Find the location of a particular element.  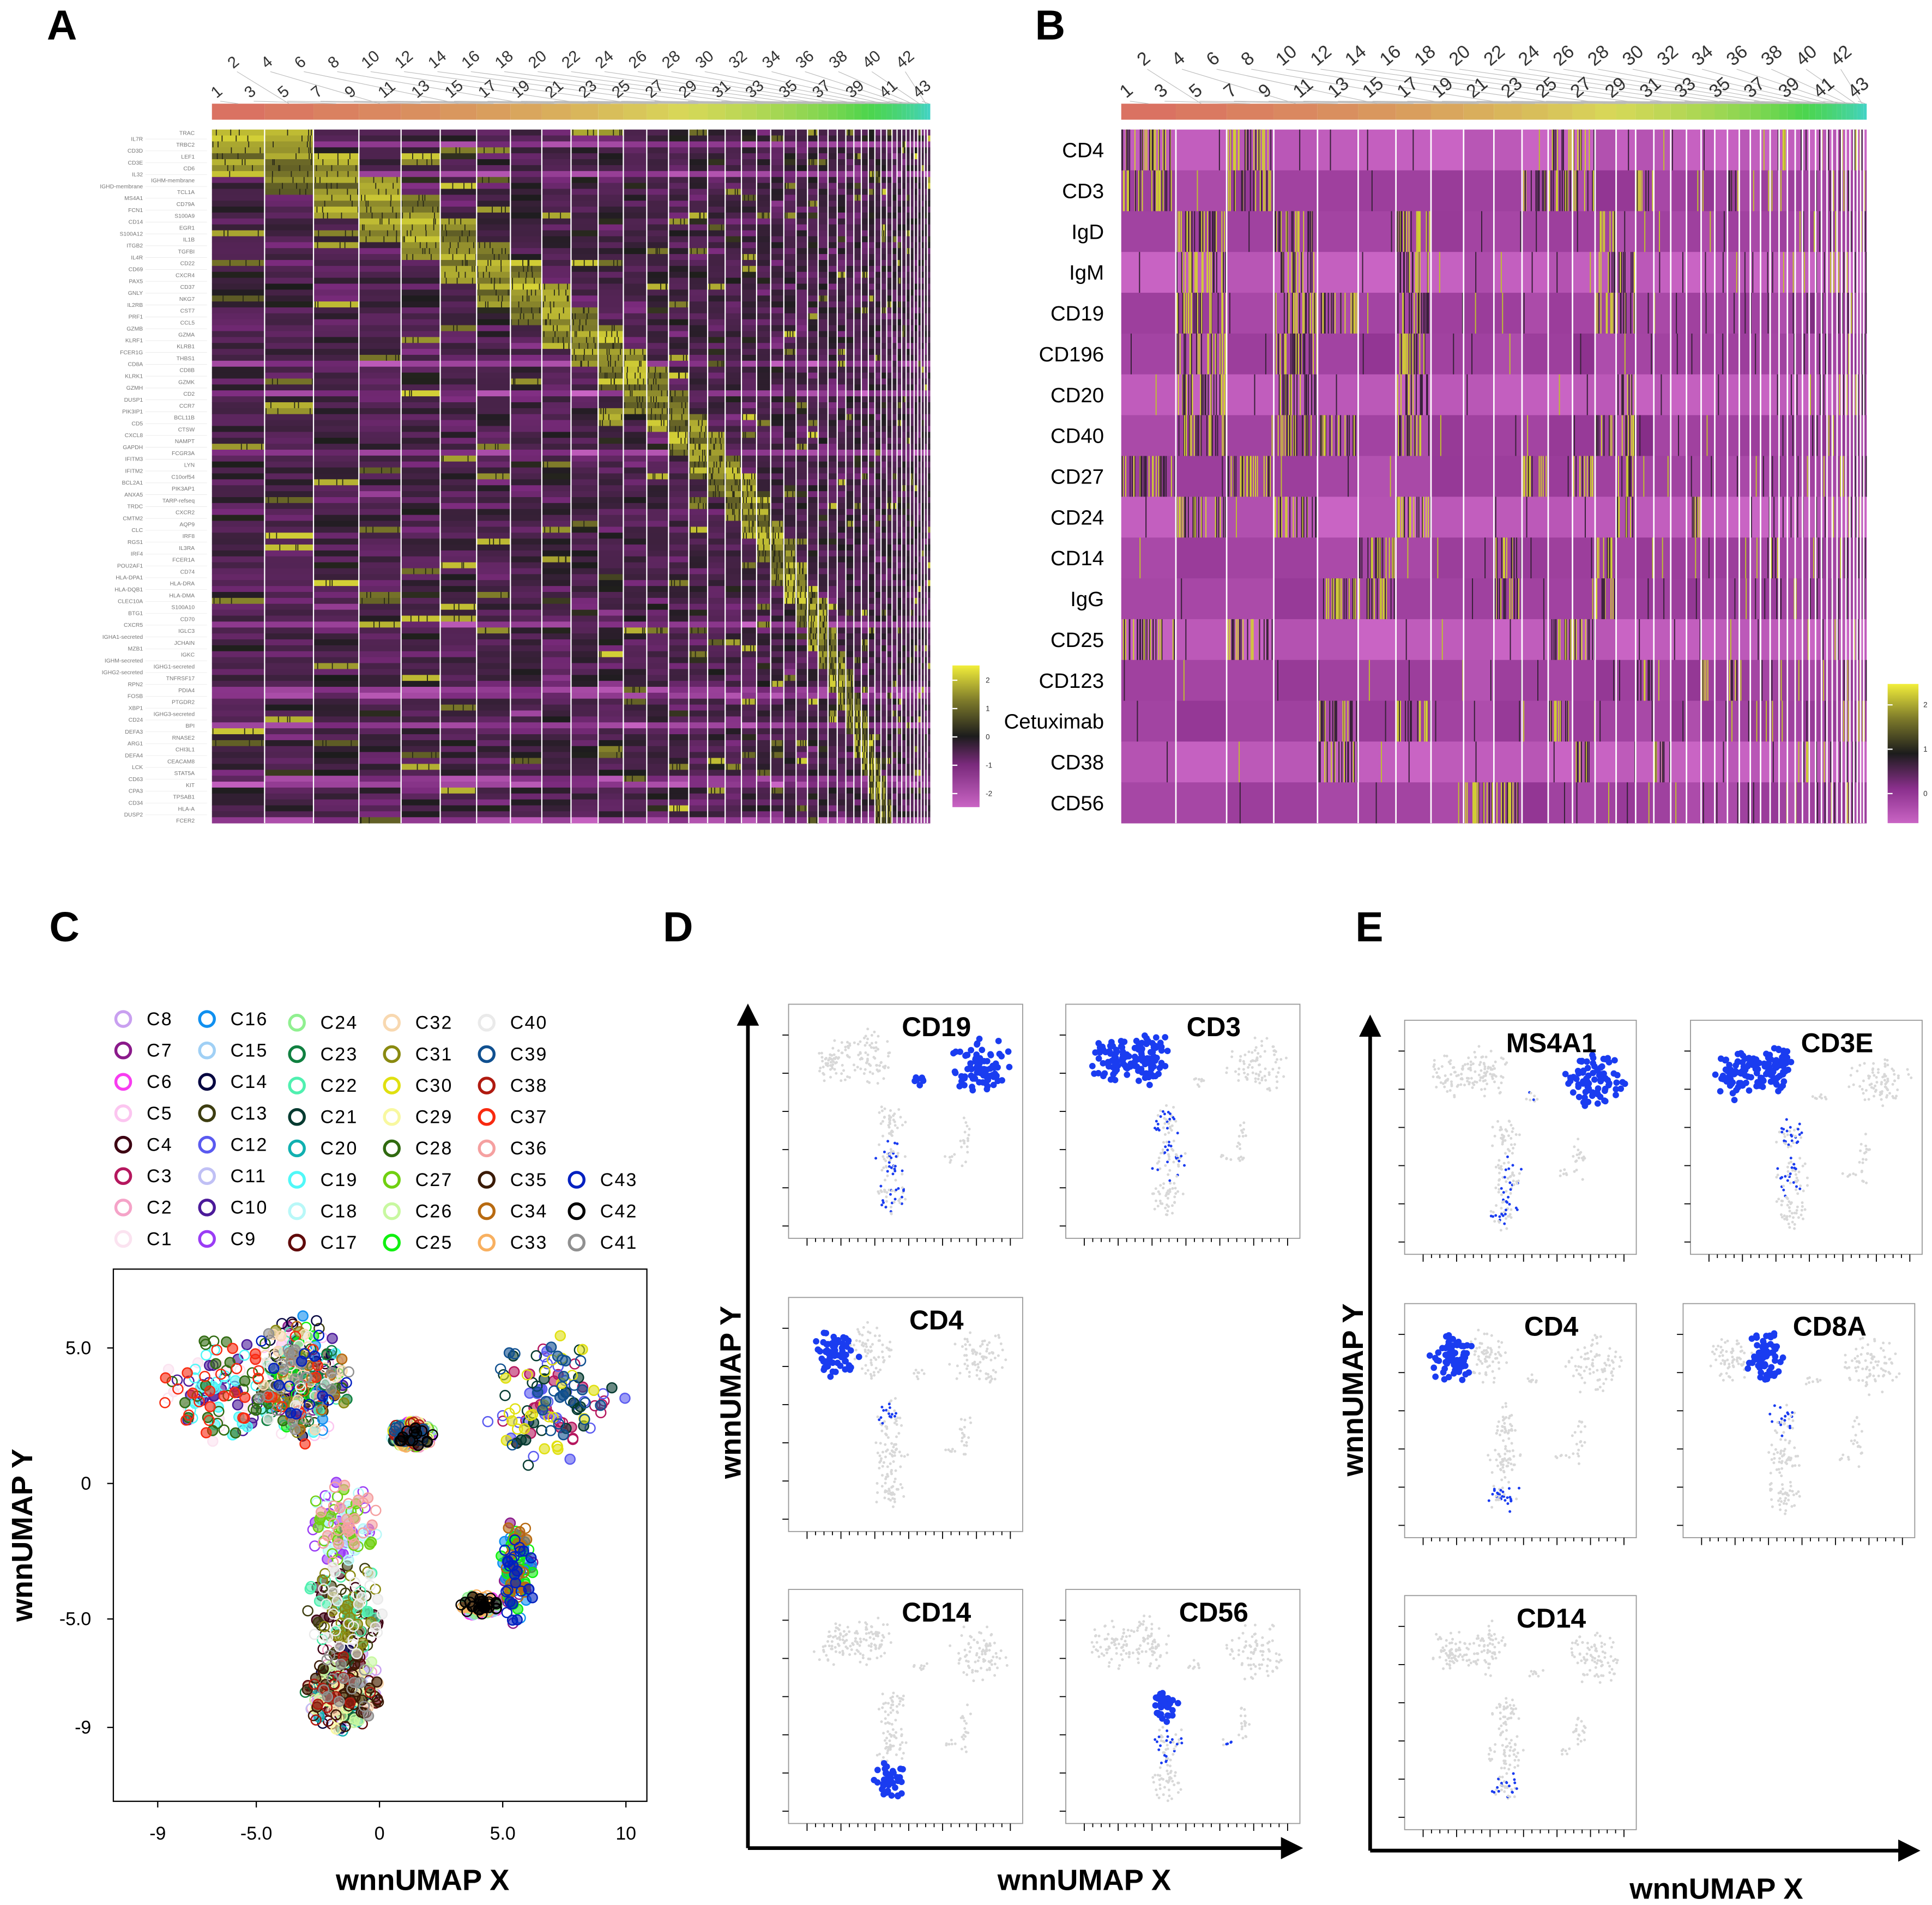

gene-label: CD6 is located at coordinates (189, 169).